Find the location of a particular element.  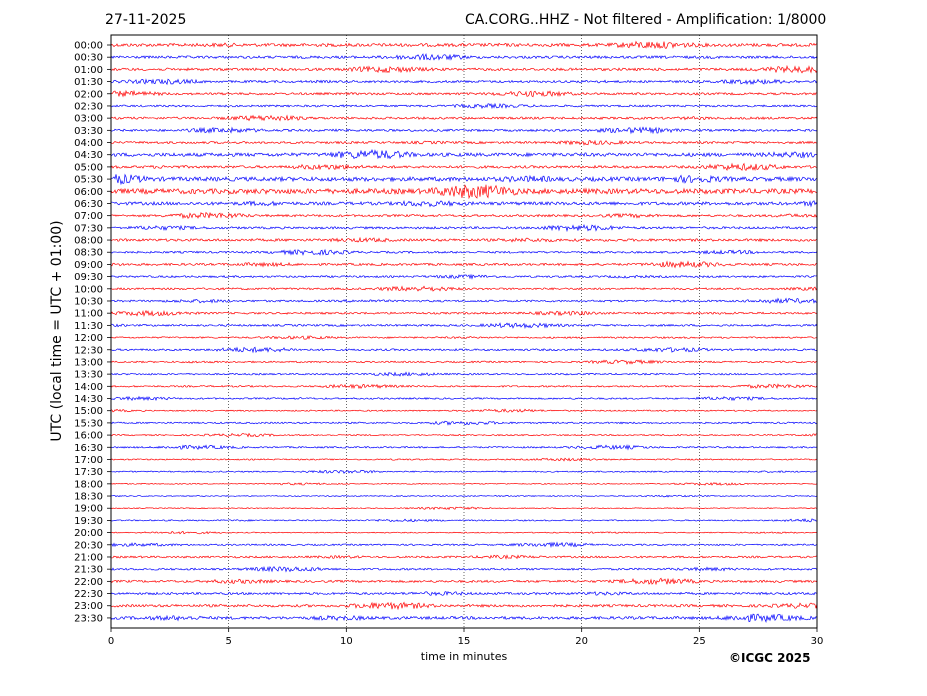

y-tick-label: 07:00 is located at coordinates (88, 216).